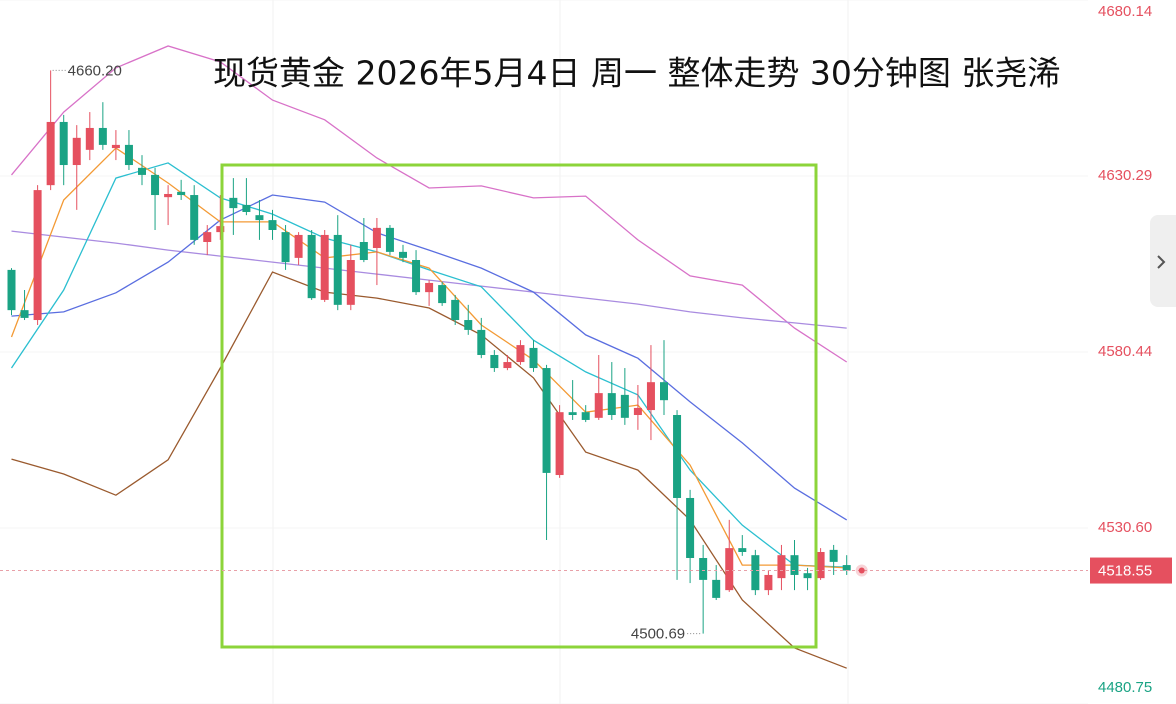 This screenshot has height=704, width=1176. What do you see at coordinates (1125, 175) in the screenshot?
I see `y-tick-label: 4630.29` at bounding box center [1125, 175].